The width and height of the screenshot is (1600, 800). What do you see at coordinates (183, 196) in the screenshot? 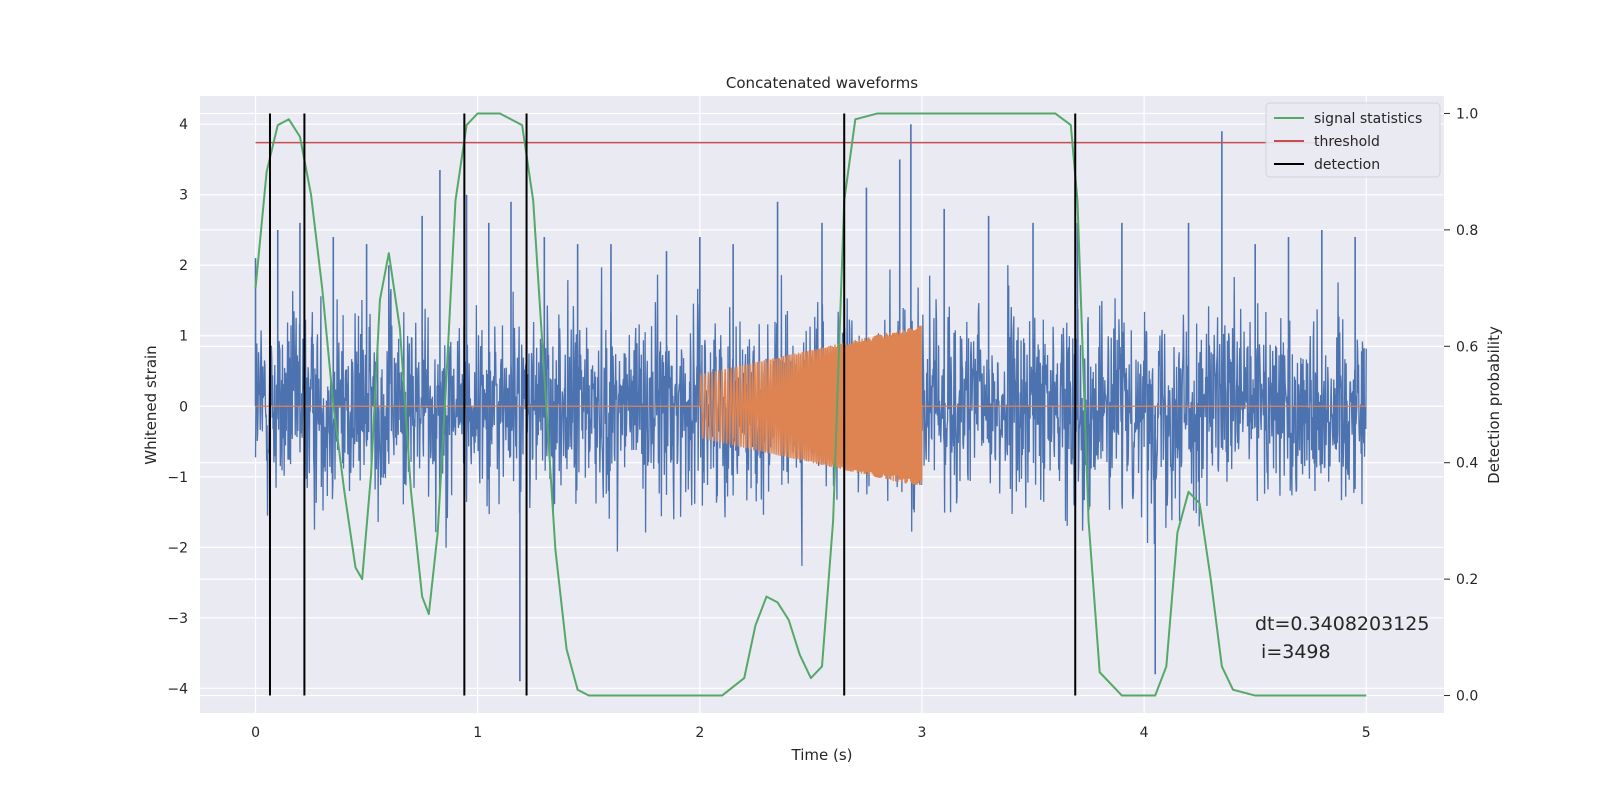
I see `y-tick-label: 3` at bounding box center [183, 196].